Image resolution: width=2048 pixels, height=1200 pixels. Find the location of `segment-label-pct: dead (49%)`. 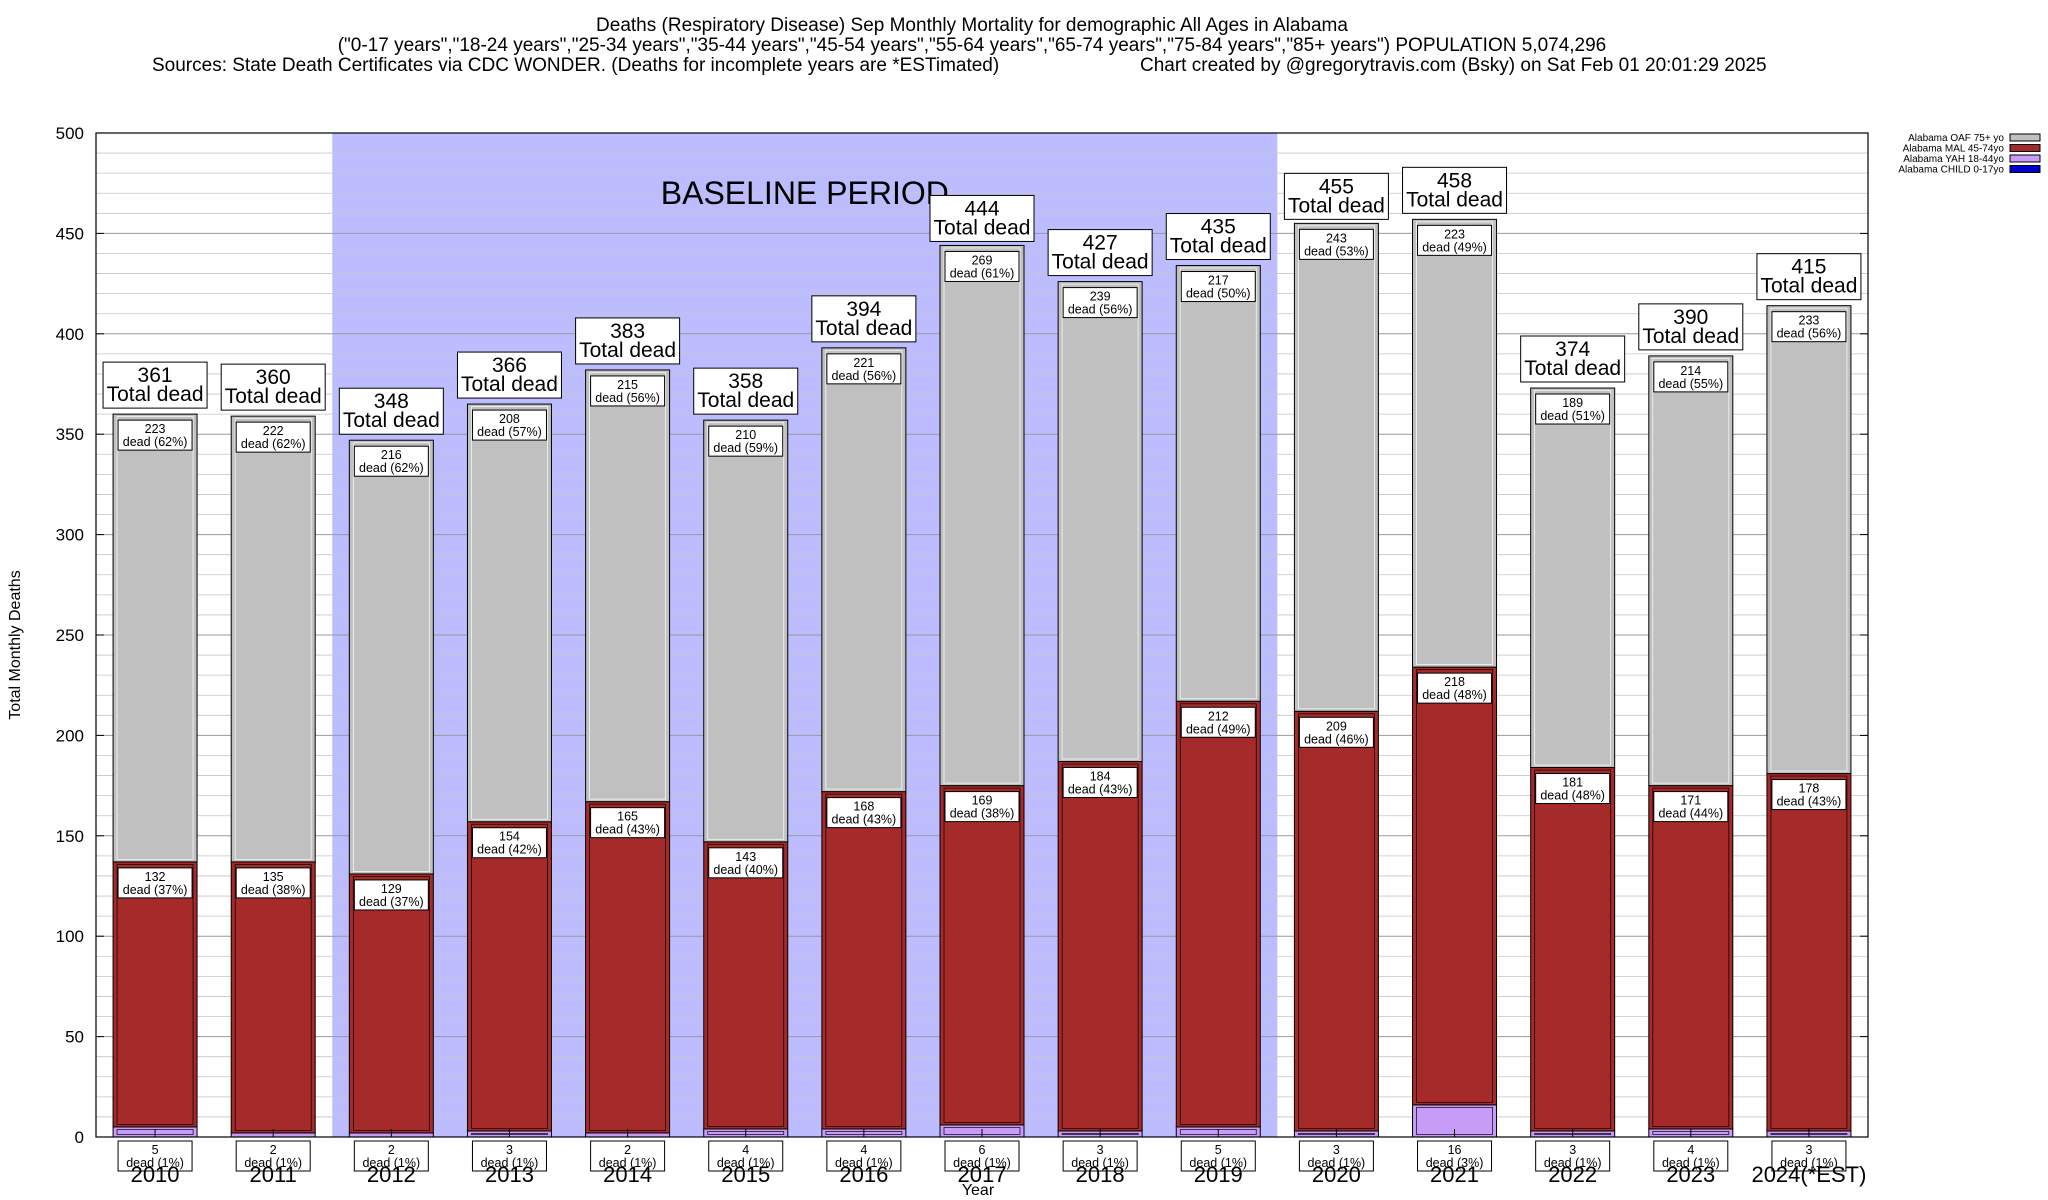

segment-label-pct: dead (49%) is located at coordinates (1454, 247).